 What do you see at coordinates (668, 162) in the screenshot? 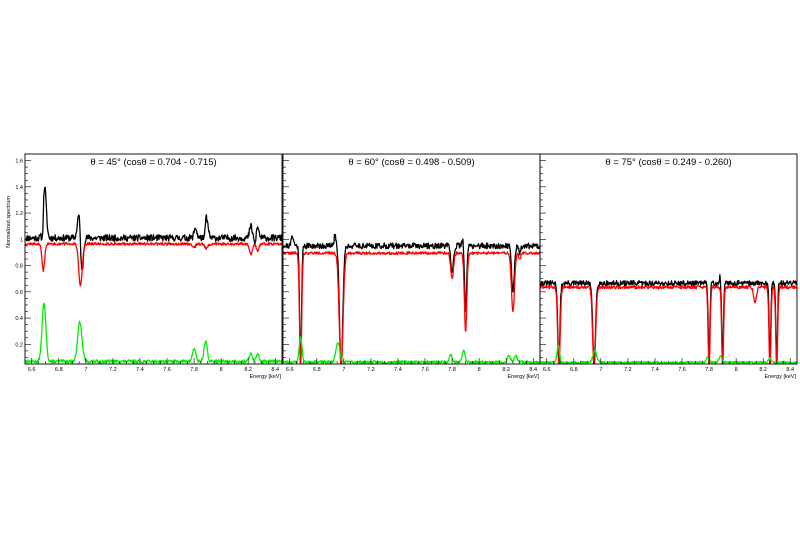
I see `panel-title: θ = 75° (cosθ = 0.249 - 0.260)` at bounding box center [668, 162].